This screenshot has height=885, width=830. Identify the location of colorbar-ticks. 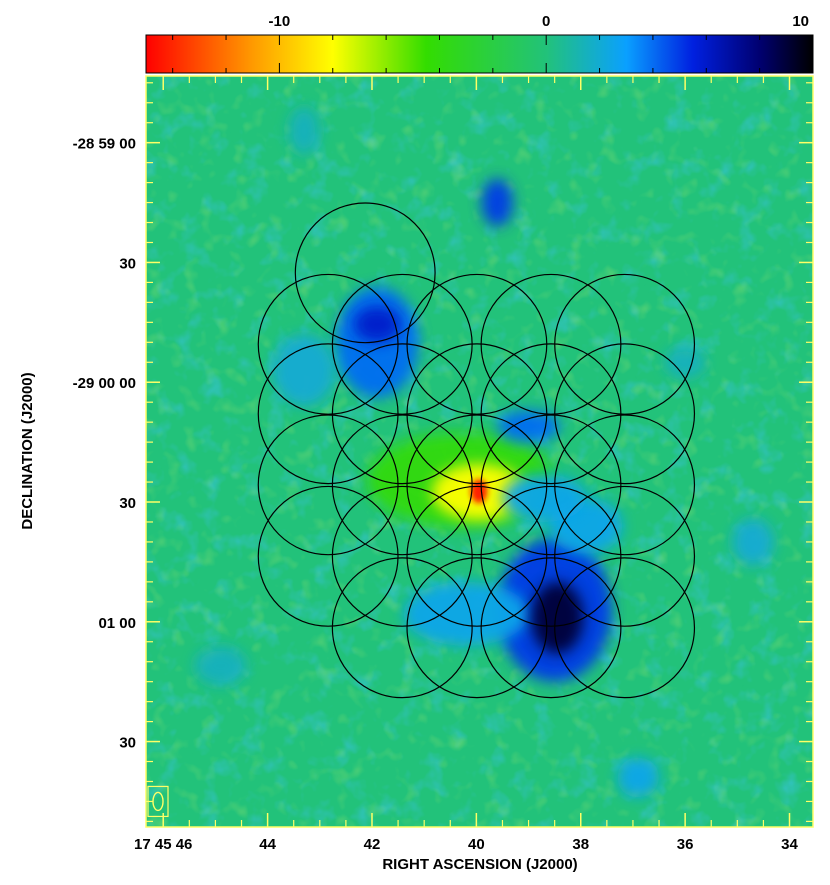
(493, 54).